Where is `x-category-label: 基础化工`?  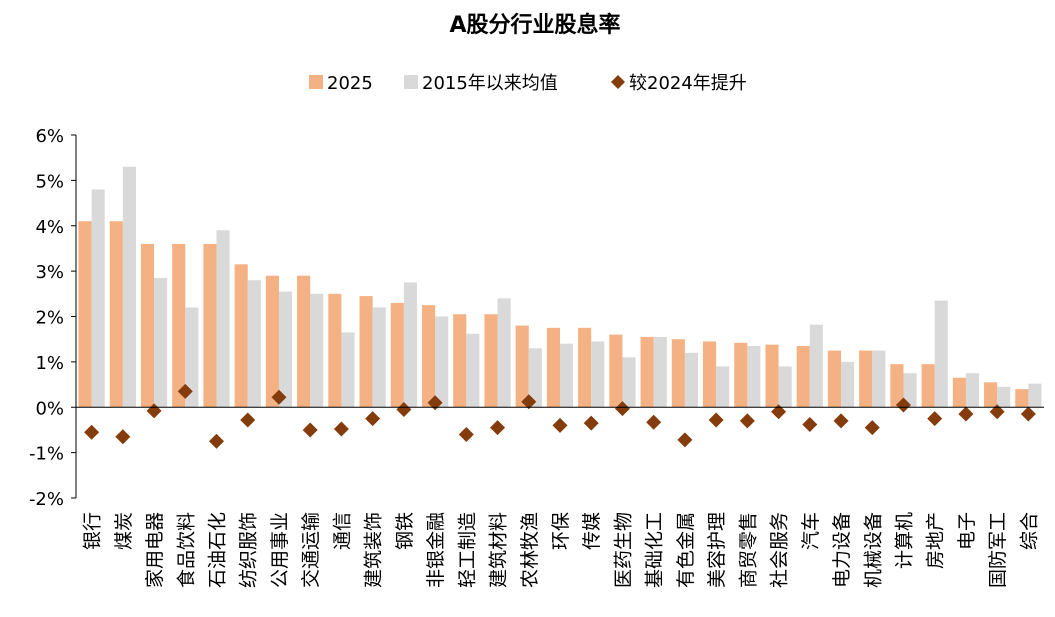 x-category-label: 基础化工 is located at coordinates (655, 550).